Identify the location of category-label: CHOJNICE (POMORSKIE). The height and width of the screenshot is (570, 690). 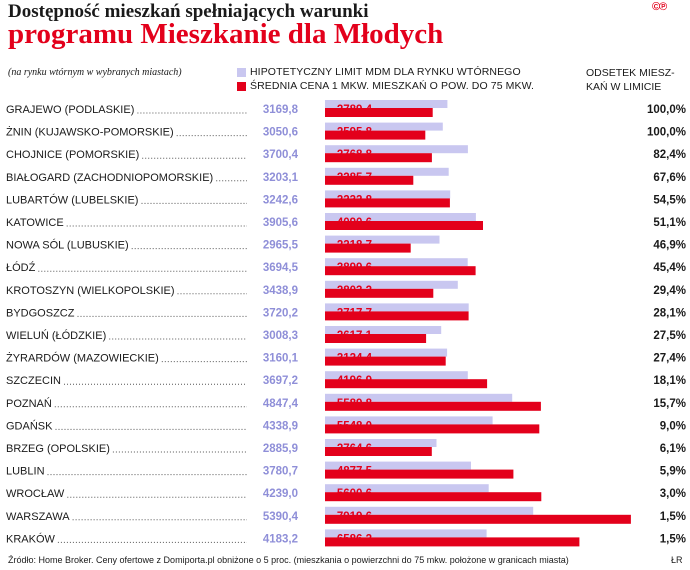
(72, 155).